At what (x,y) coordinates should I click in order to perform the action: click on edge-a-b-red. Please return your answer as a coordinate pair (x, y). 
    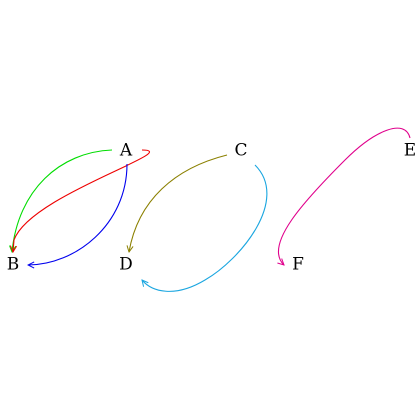
    Looking at the image, I should click on (82, 200).